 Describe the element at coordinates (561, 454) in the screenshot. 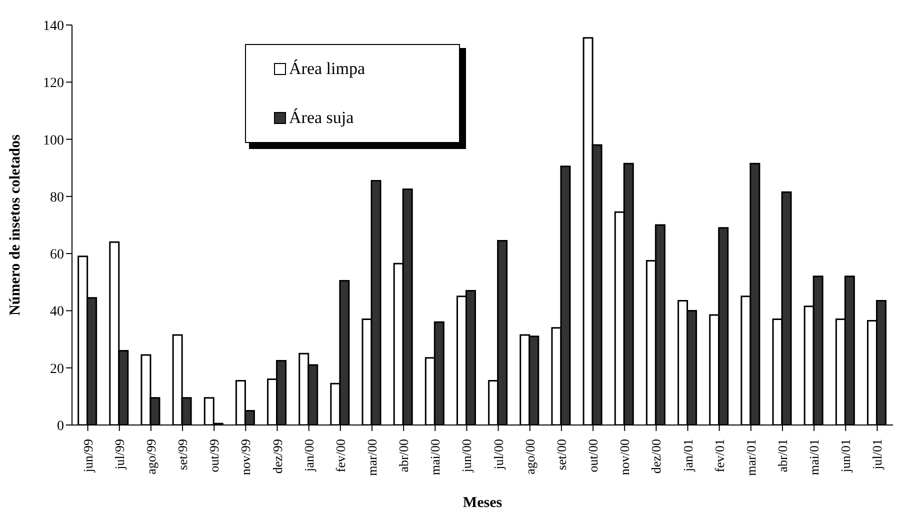

I see `x-tick-label: set/00` at that location.